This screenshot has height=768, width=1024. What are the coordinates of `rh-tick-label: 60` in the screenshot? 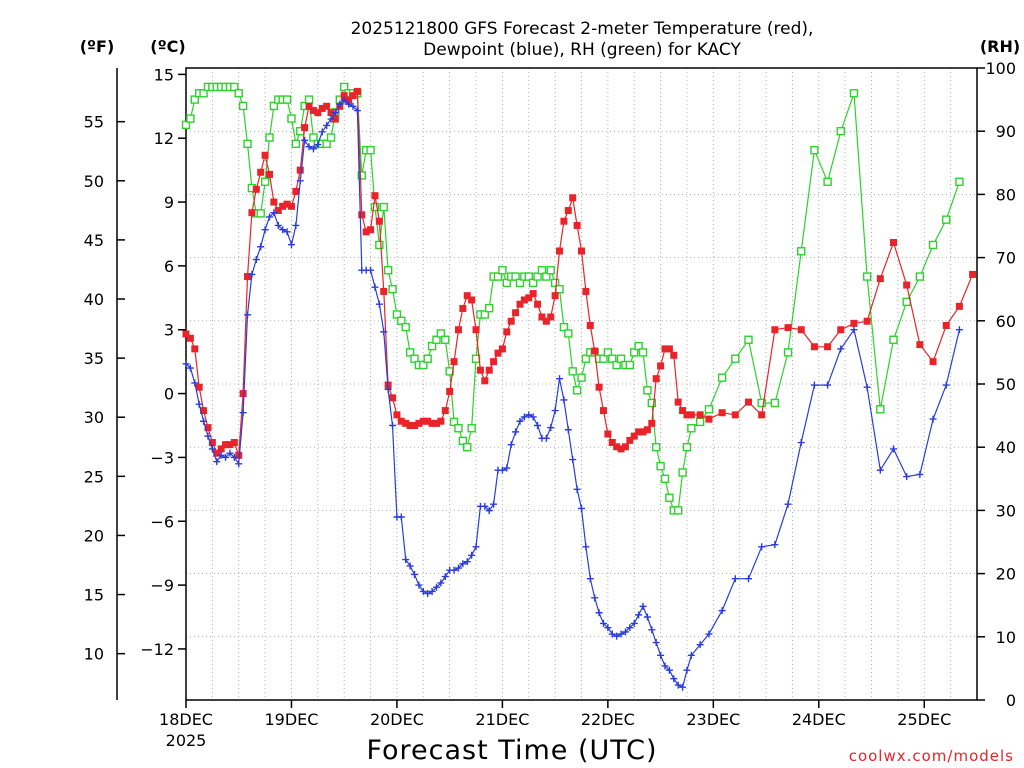 It's located at (1006, 321).